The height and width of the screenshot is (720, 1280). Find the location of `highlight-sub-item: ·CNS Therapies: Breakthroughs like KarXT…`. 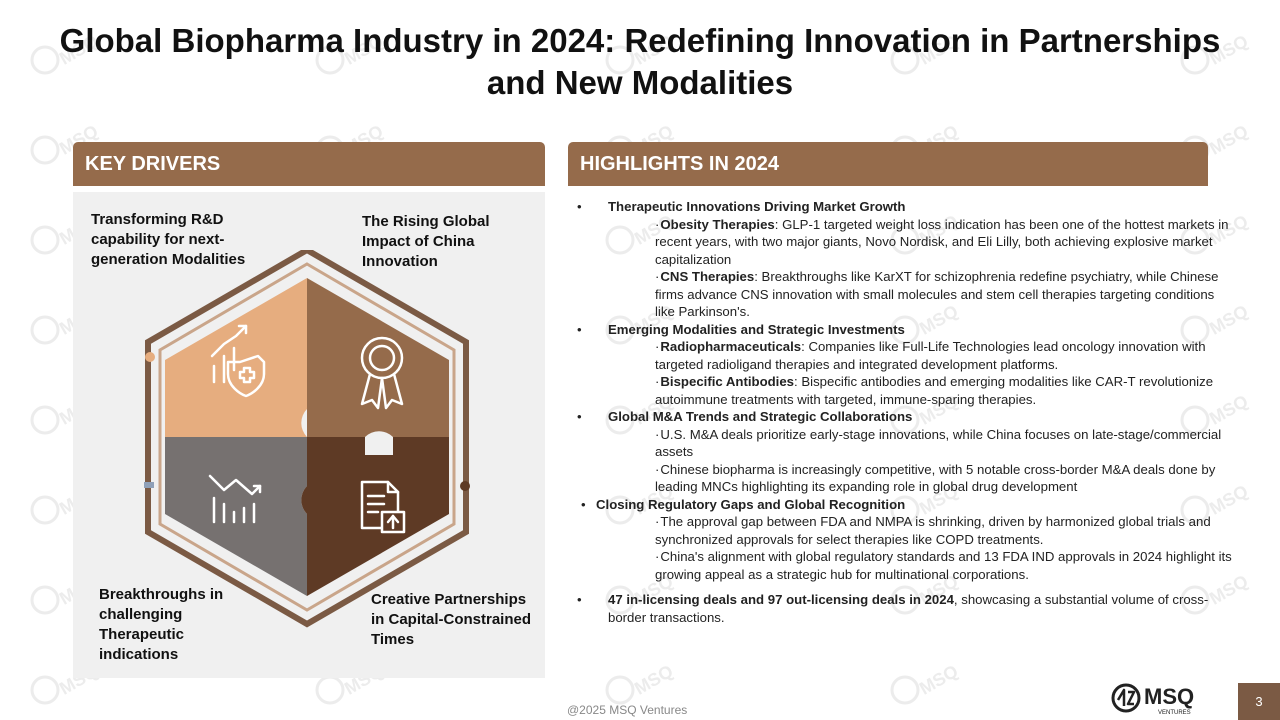

highlight-sub-item: ·CNS Therapies: Breakthroughs like KarXT… is located at coordinates (937, 294).